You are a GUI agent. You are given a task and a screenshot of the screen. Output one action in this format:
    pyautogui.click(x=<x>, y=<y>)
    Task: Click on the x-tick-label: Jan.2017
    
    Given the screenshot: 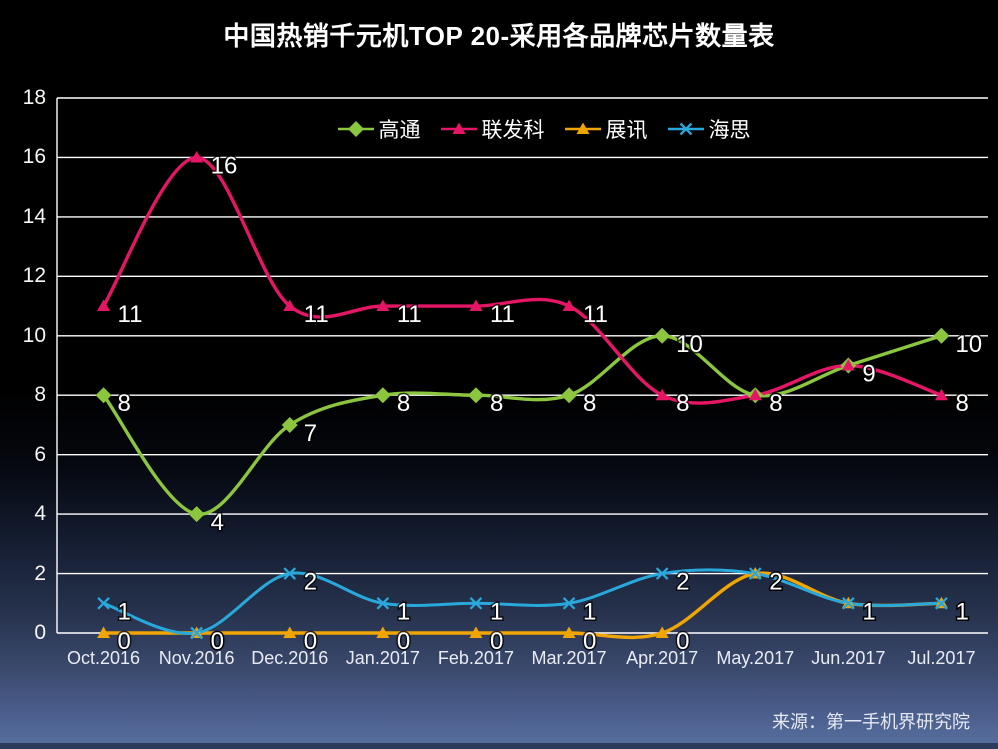 What is the action you would take?
    pyautogui.click(x=382, y=658)
    